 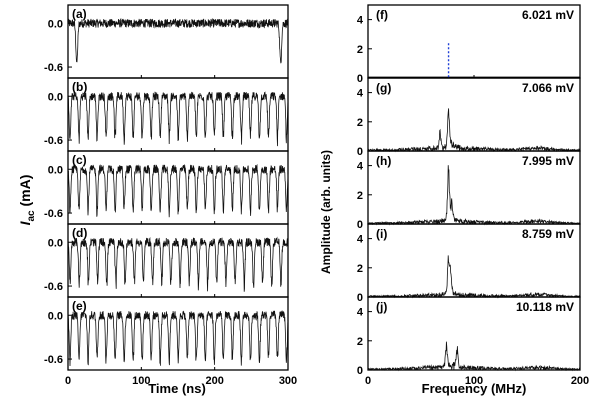 I want to click on x-tick-label: 300, so click(x=288, y=381).